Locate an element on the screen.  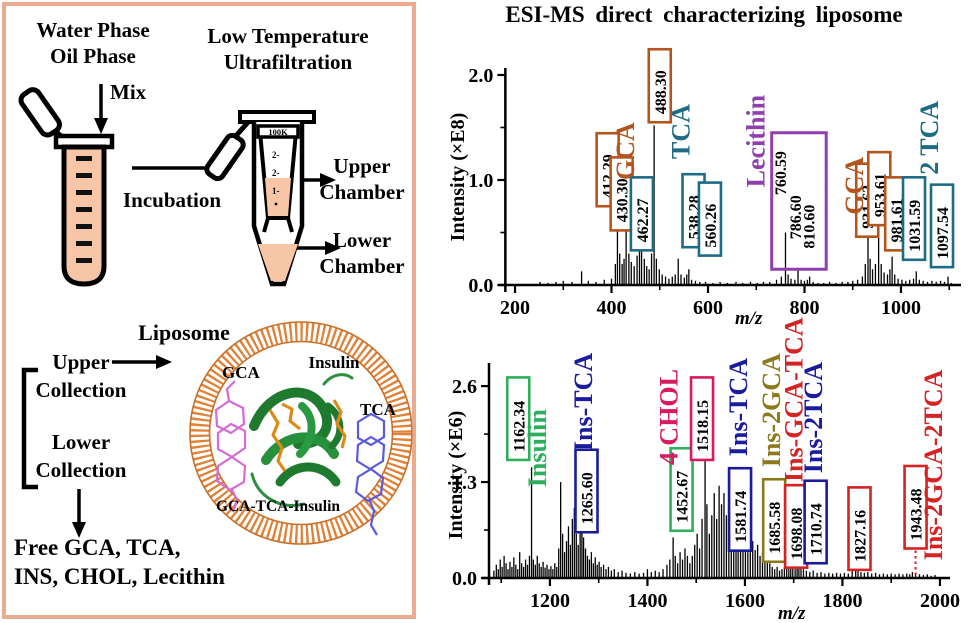
water-oil-label: Water Phase Oil Phase is located at coordinates (93, 43).